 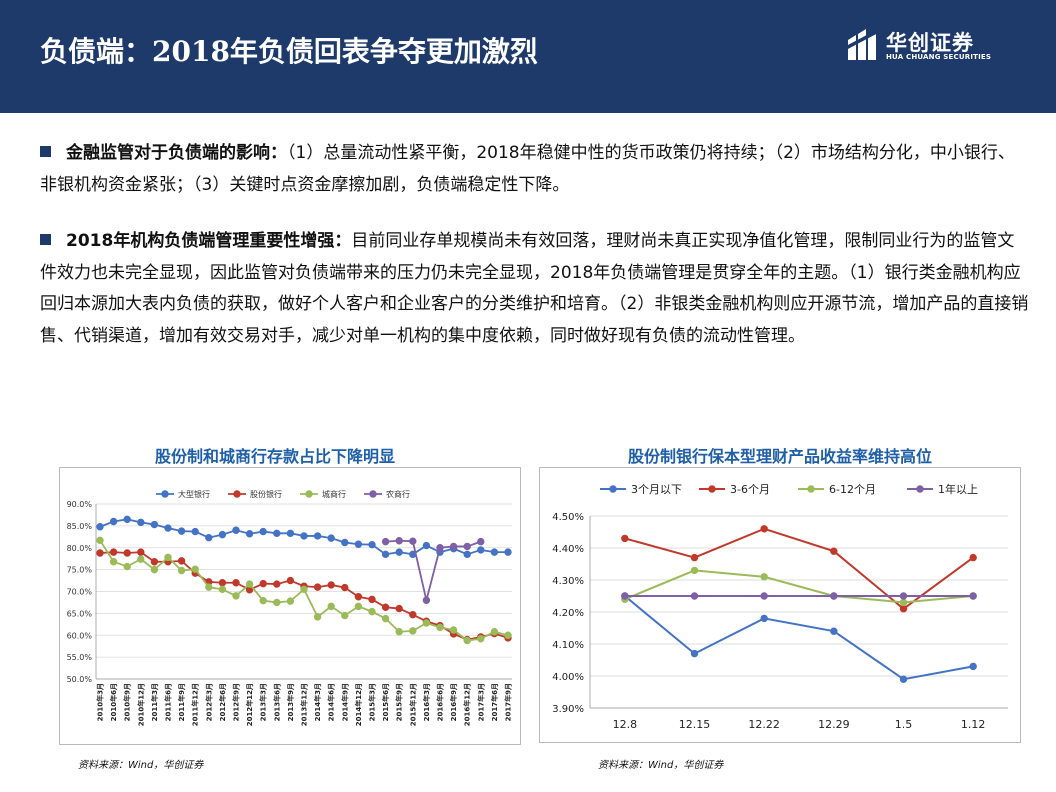 What do you see at coordinates (568, 613) in the screenshot?
I see `y-tick-label: 4.20%` at bounding box center [568, 613].